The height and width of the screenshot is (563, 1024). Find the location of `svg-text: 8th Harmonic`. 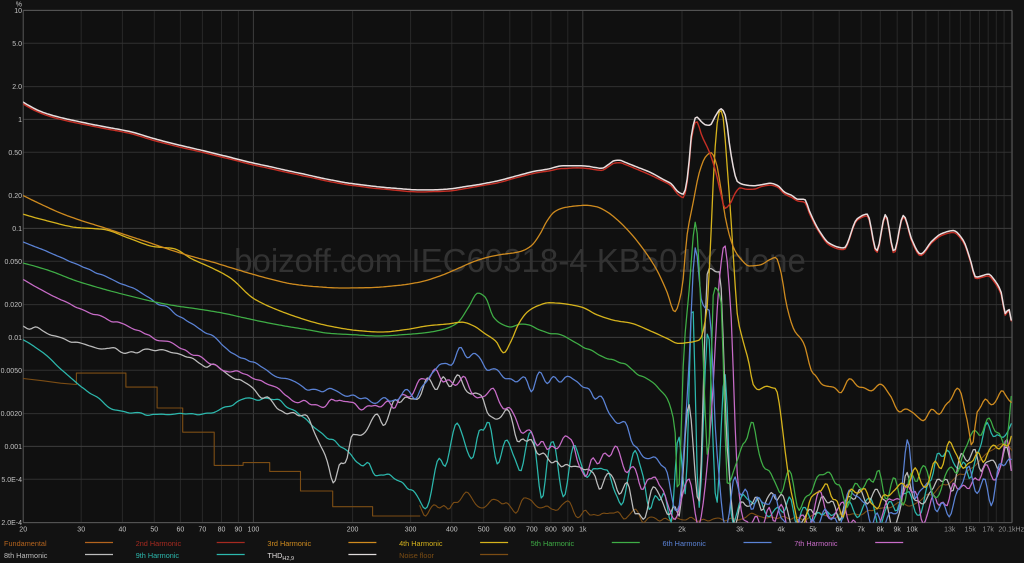

svg-text: 8th Harmonic is located at coordinates (26, 555).